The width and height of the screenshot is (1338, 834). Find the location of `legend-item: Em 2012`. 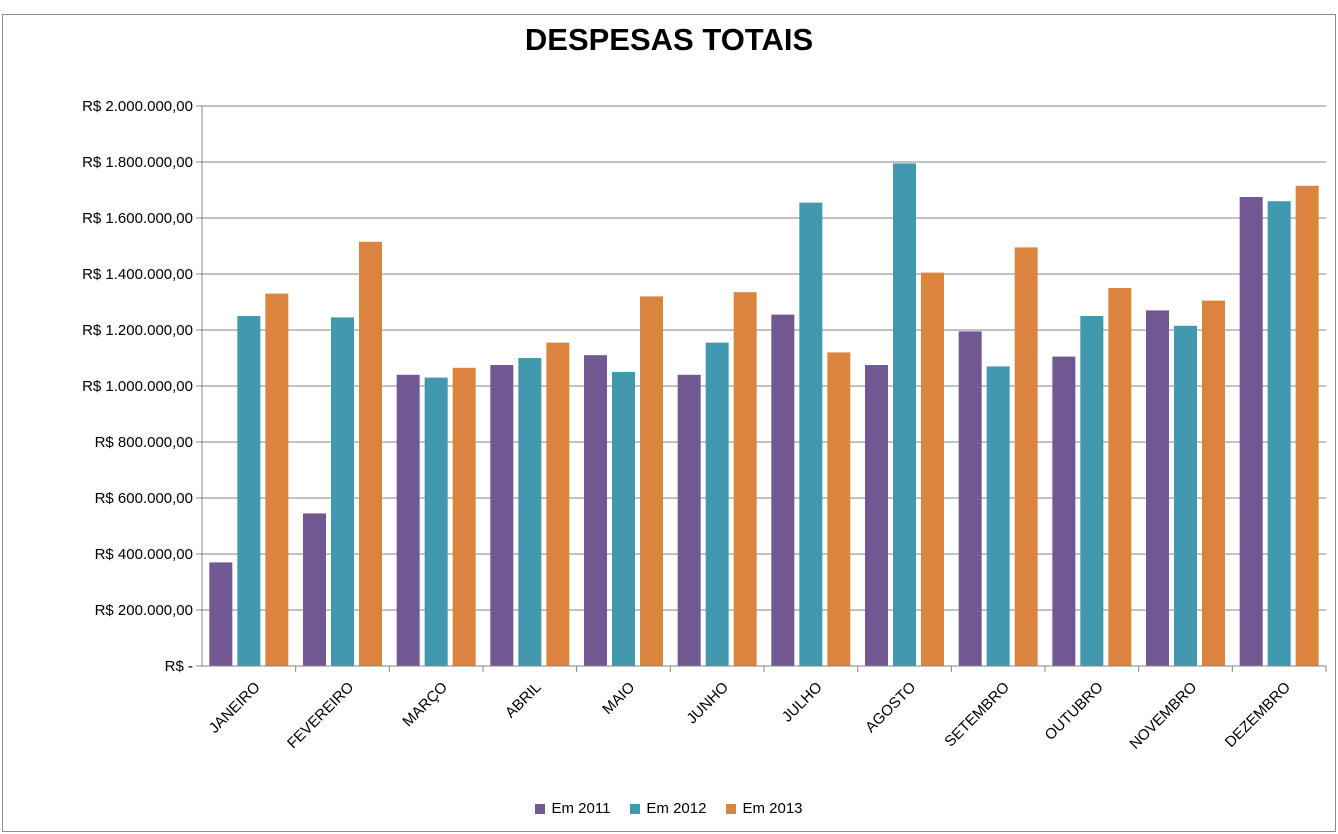

legend-item: Em 2012 is located at coordinates (668, 808).